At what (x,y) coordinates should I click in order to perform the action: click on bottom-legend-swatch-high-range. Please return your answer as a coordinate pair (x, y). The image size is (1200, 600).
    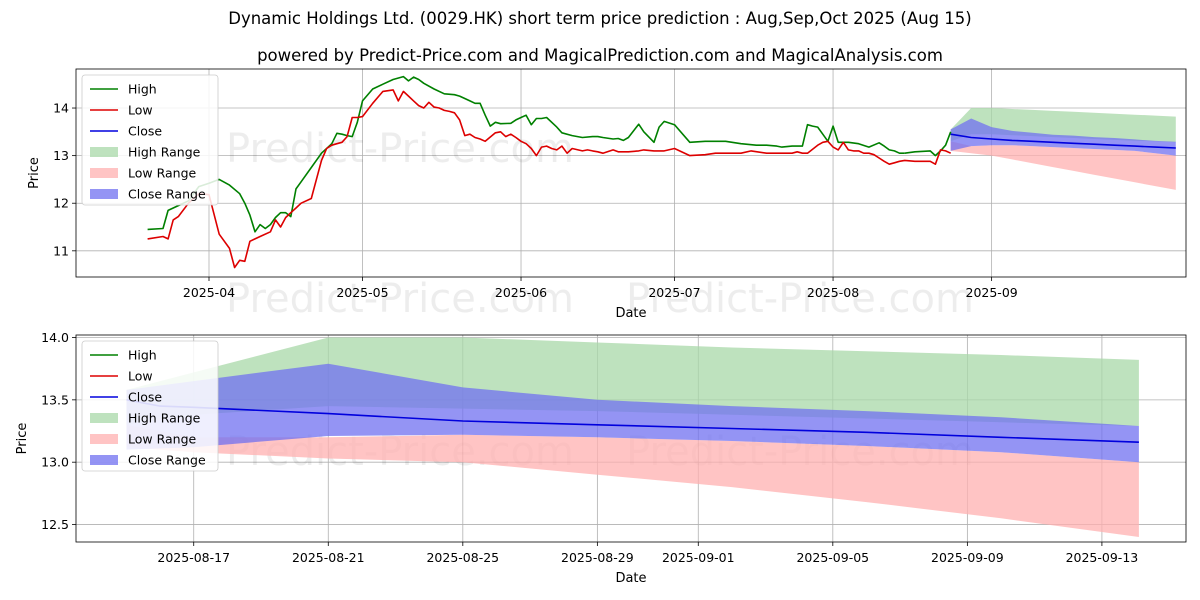
    Looking at the image, I should click on (104, 418).